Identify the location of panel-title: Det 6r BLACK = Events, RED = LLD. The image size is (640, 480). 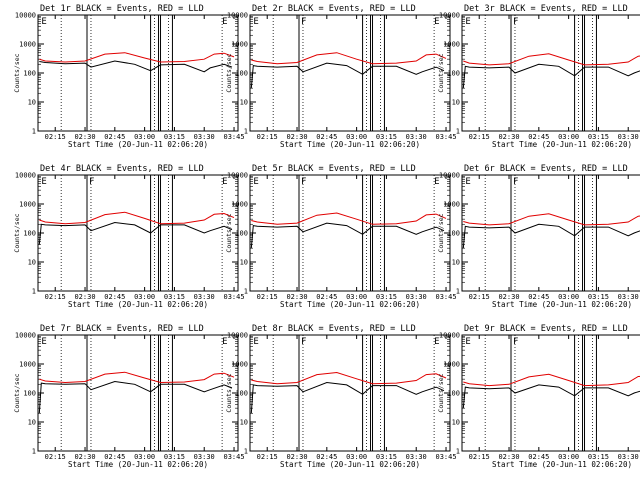
(546, 169).